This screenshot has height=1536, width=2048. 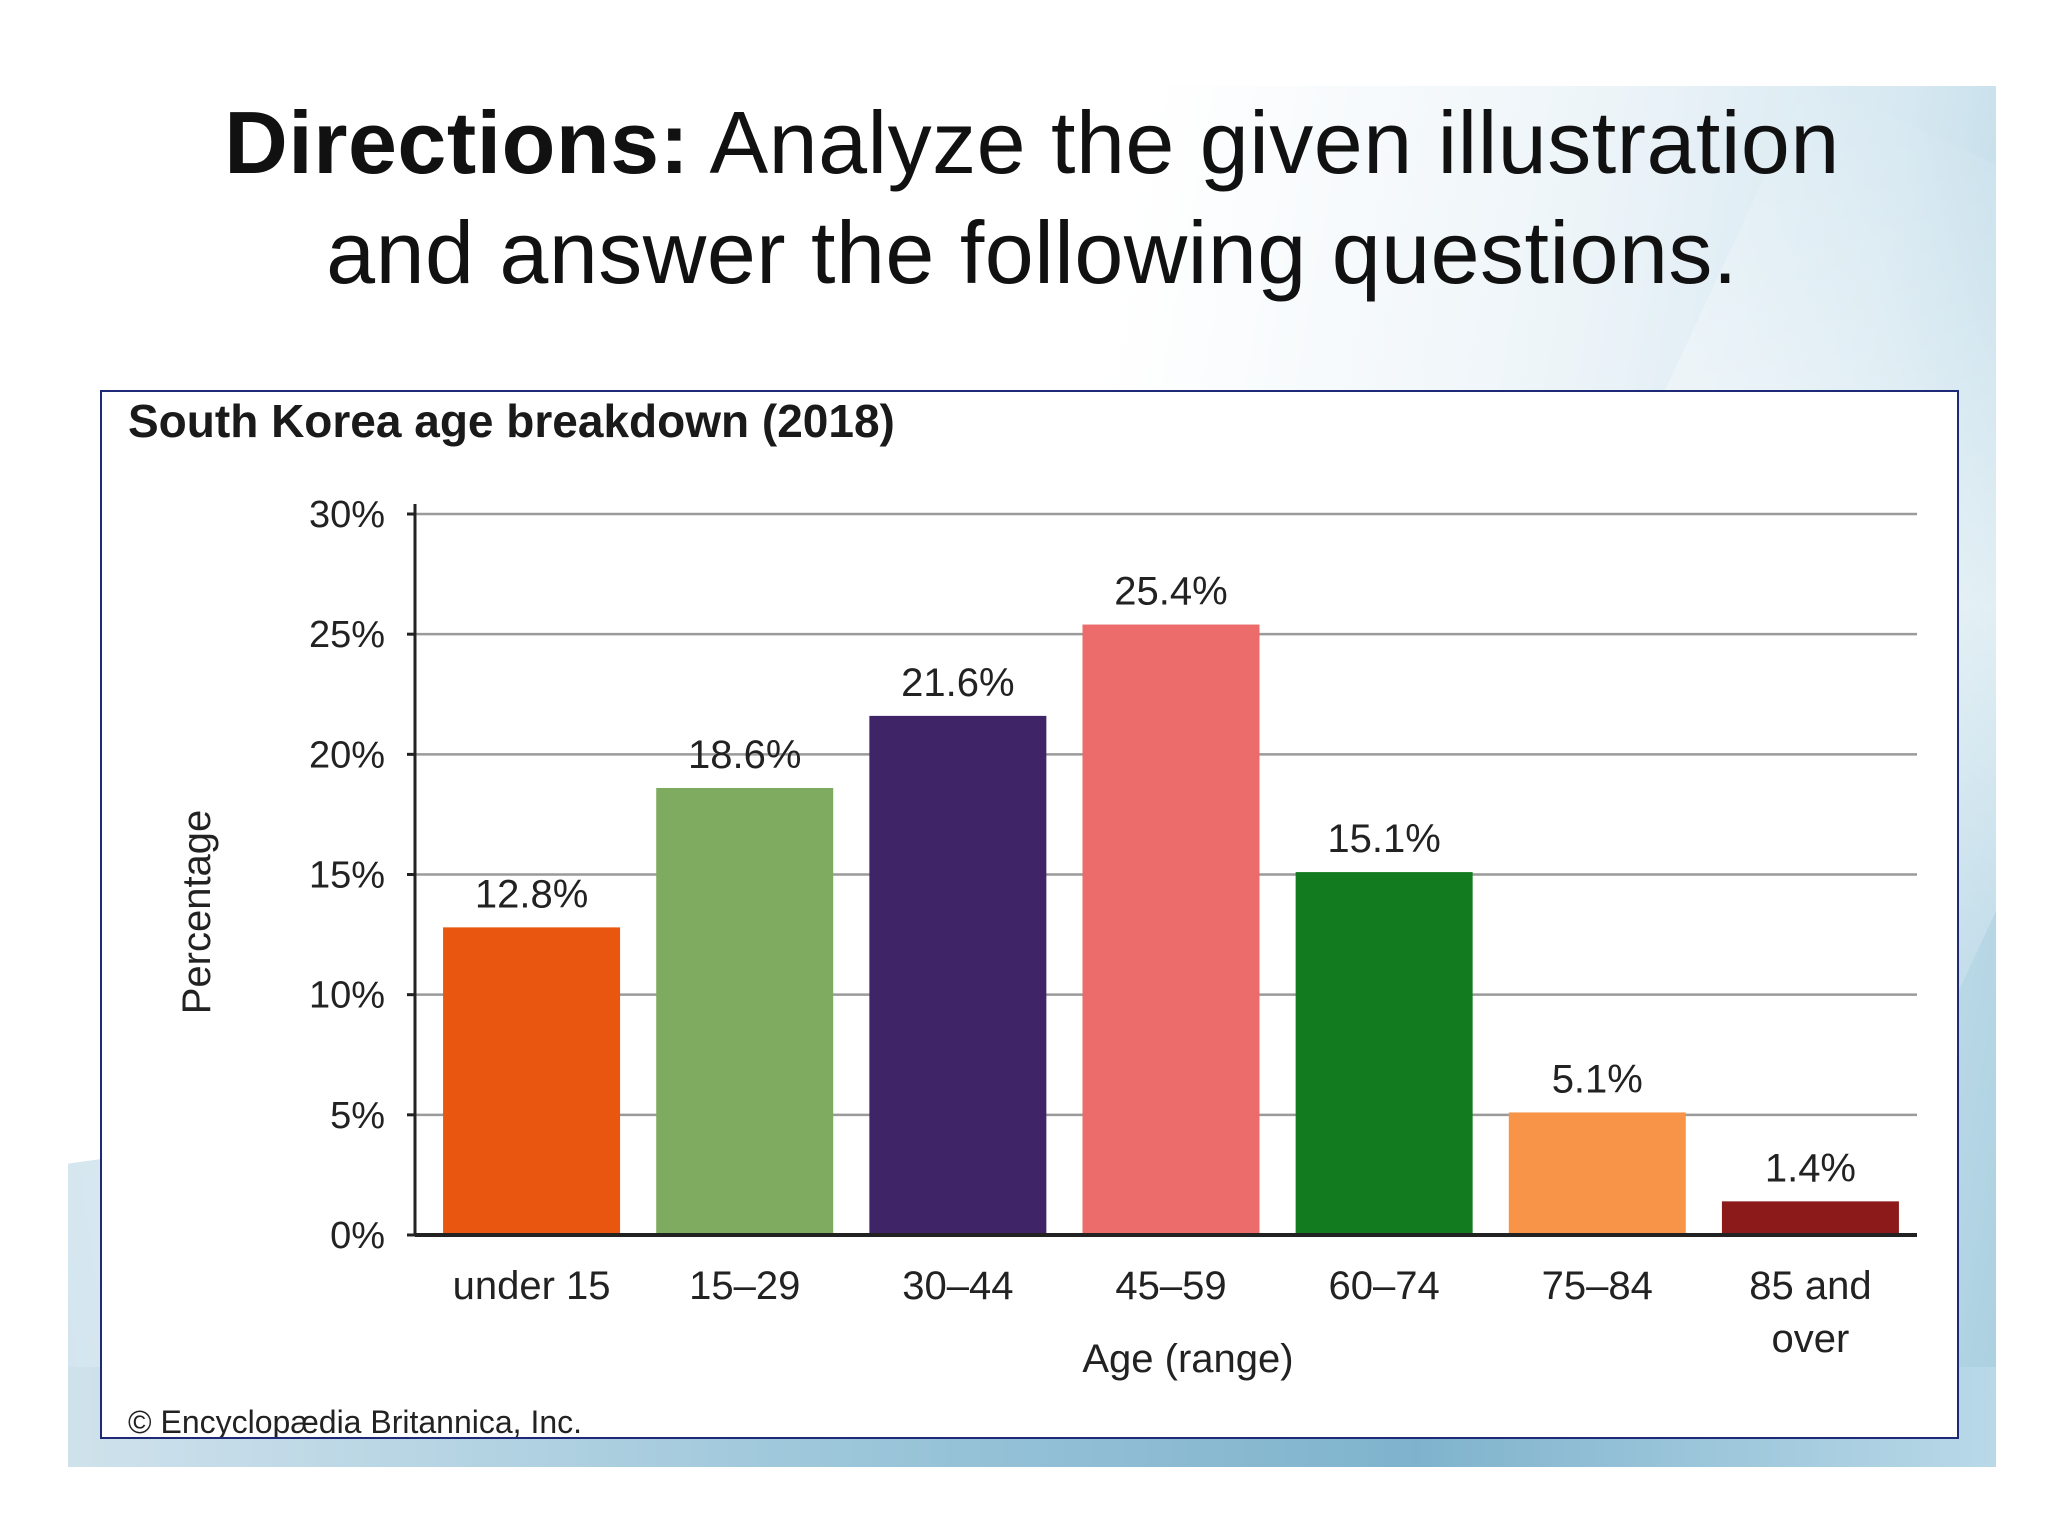 I want to click on x-tick-label: over, so click(x=1811, y=1339).